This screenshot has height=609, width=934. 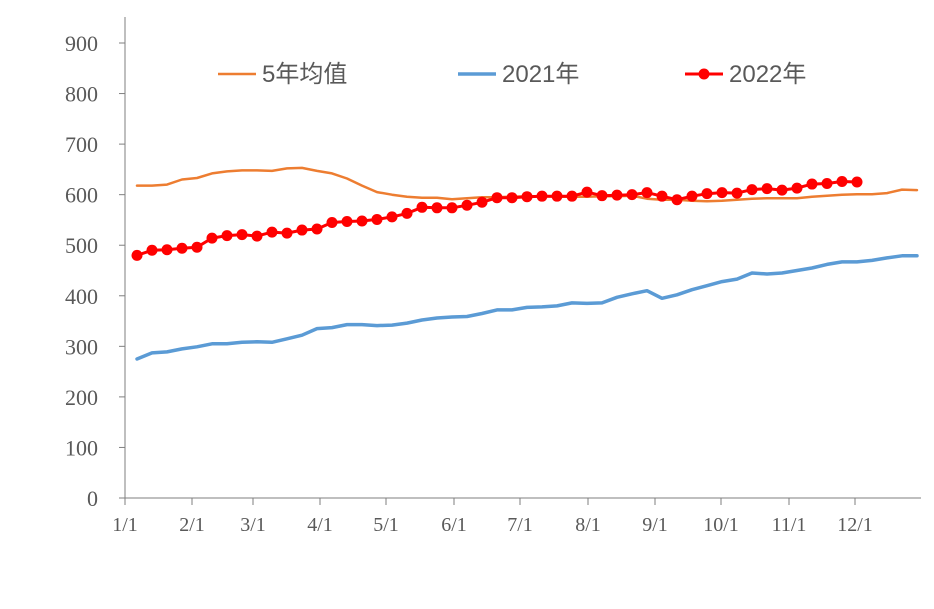 What do you see at coordinates (192, 525) in the screenshot?
I see `x-tick-label: 2/1` at bounding box center [192, 525].